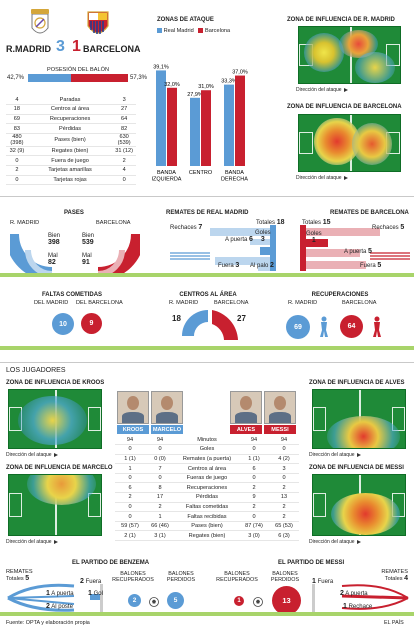  Describe the element at coordinates (53, 256) in the screenshot. I see `bad-label: Mal` at that location.